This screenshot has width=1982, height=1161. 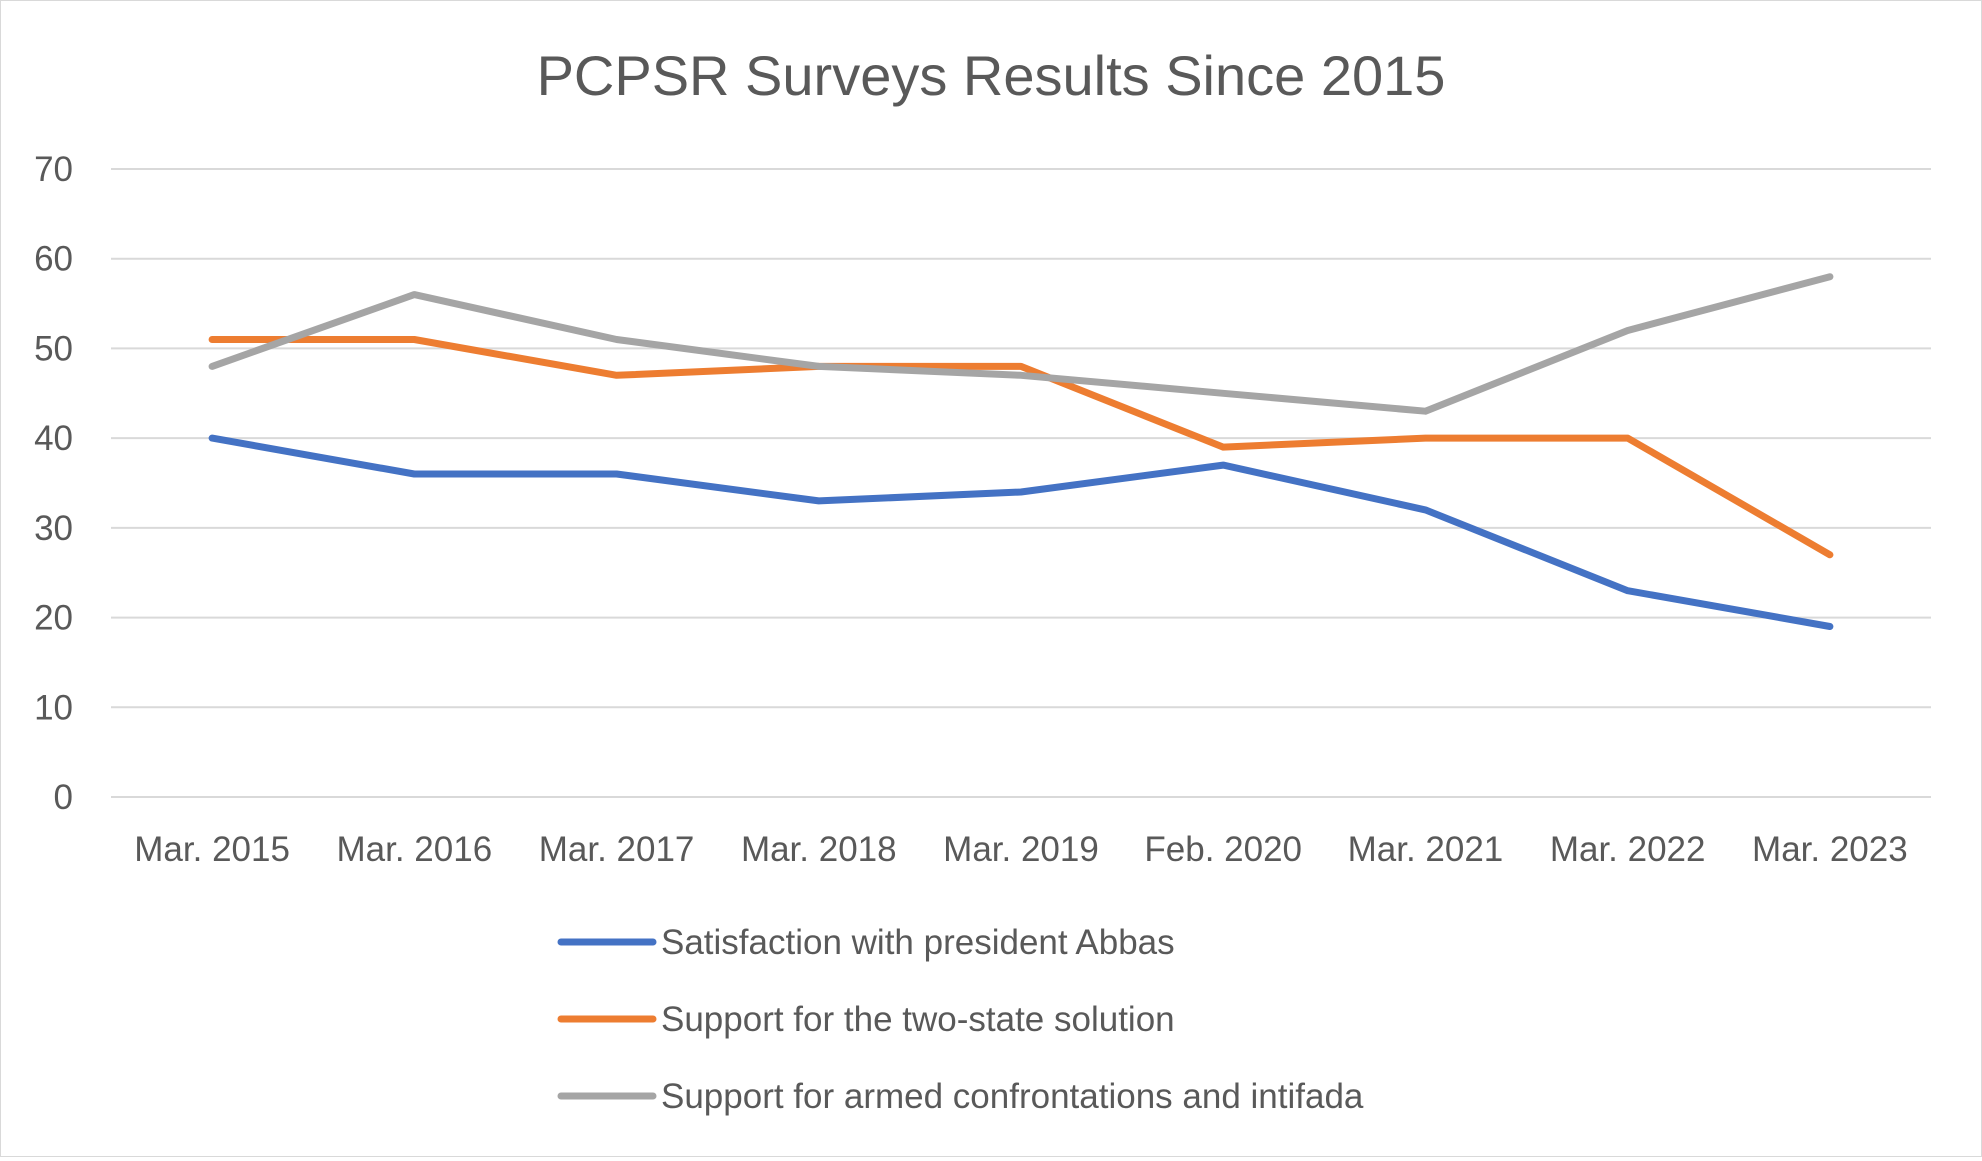 What do you see at coordinates (415, 849) in the screenshot?
I see `x-tick-label: Mar. 2016` at bounding box center [415, 849].